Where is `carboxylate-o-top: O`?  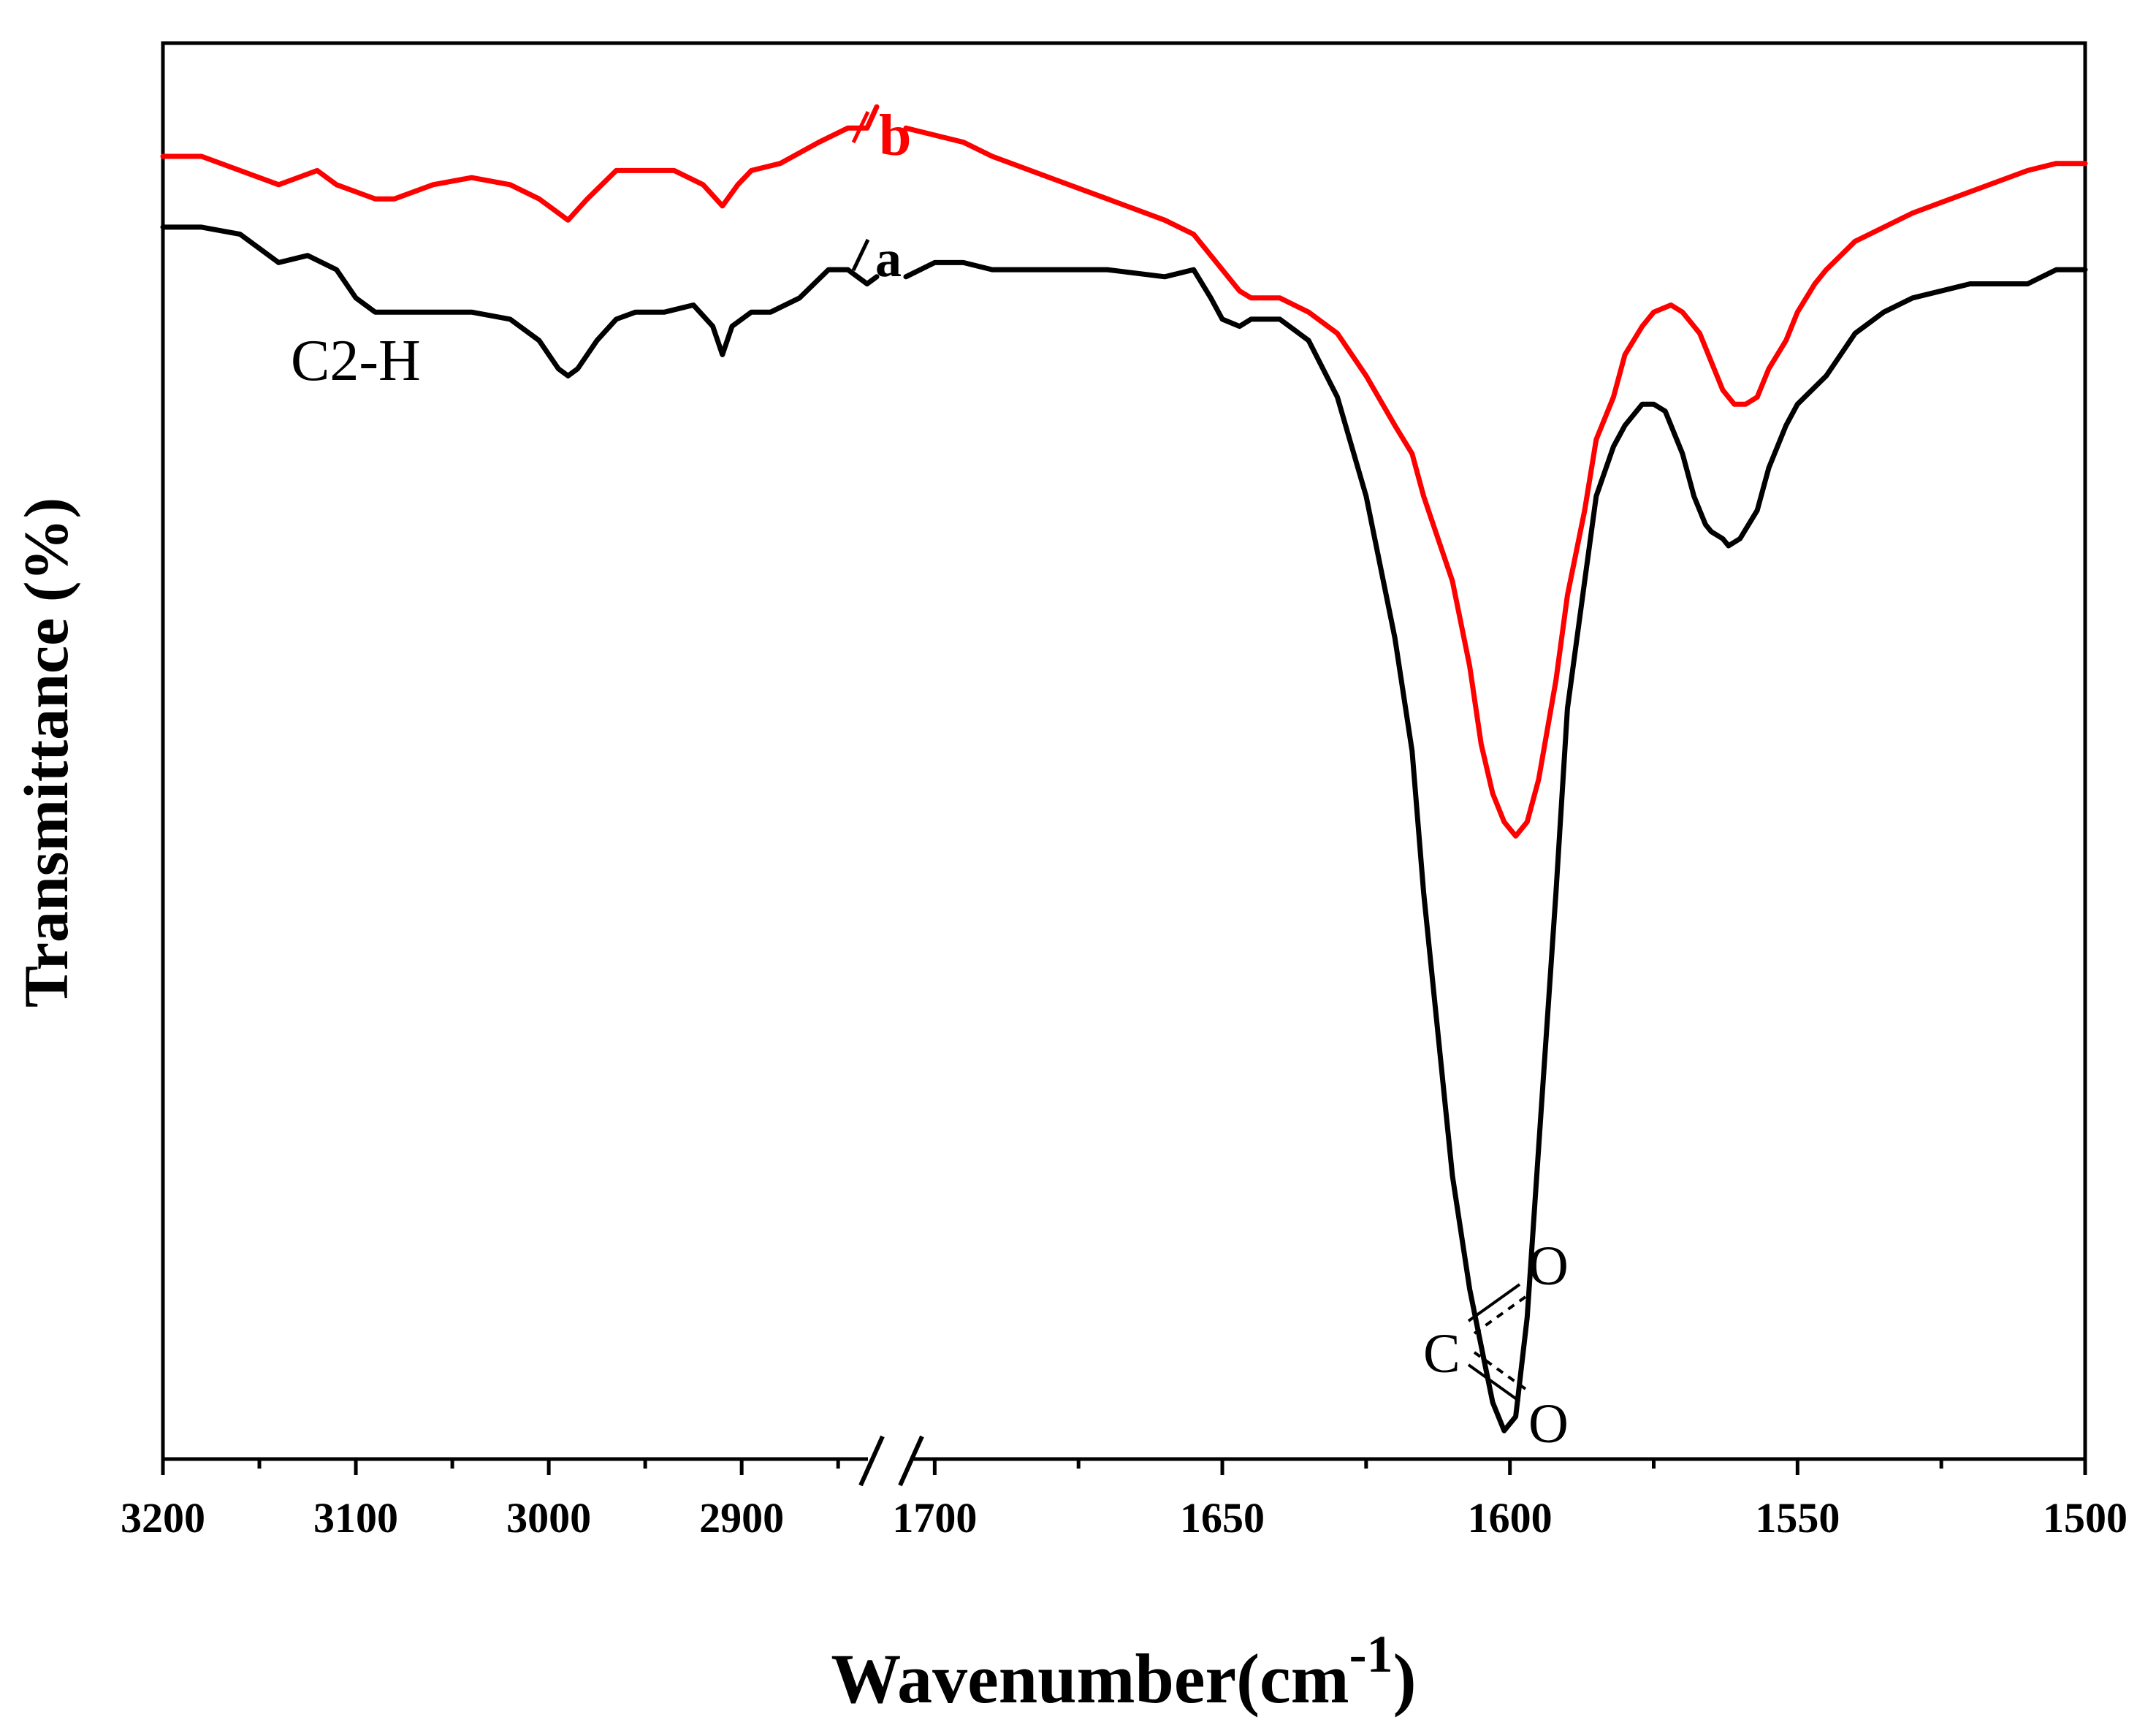
carboxylate-o-top: O is located at coordinates (1548, 1266).